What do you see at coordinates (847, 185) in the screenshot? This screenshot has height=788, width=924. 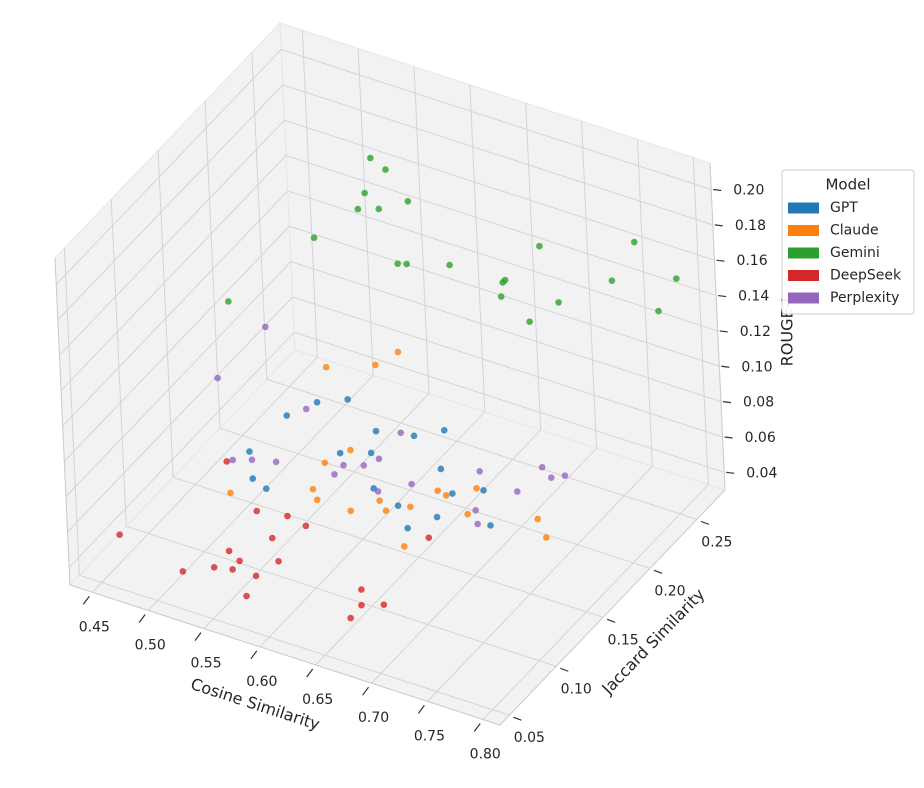 I see `legend-title: Model` at bounding box center [847, 185].